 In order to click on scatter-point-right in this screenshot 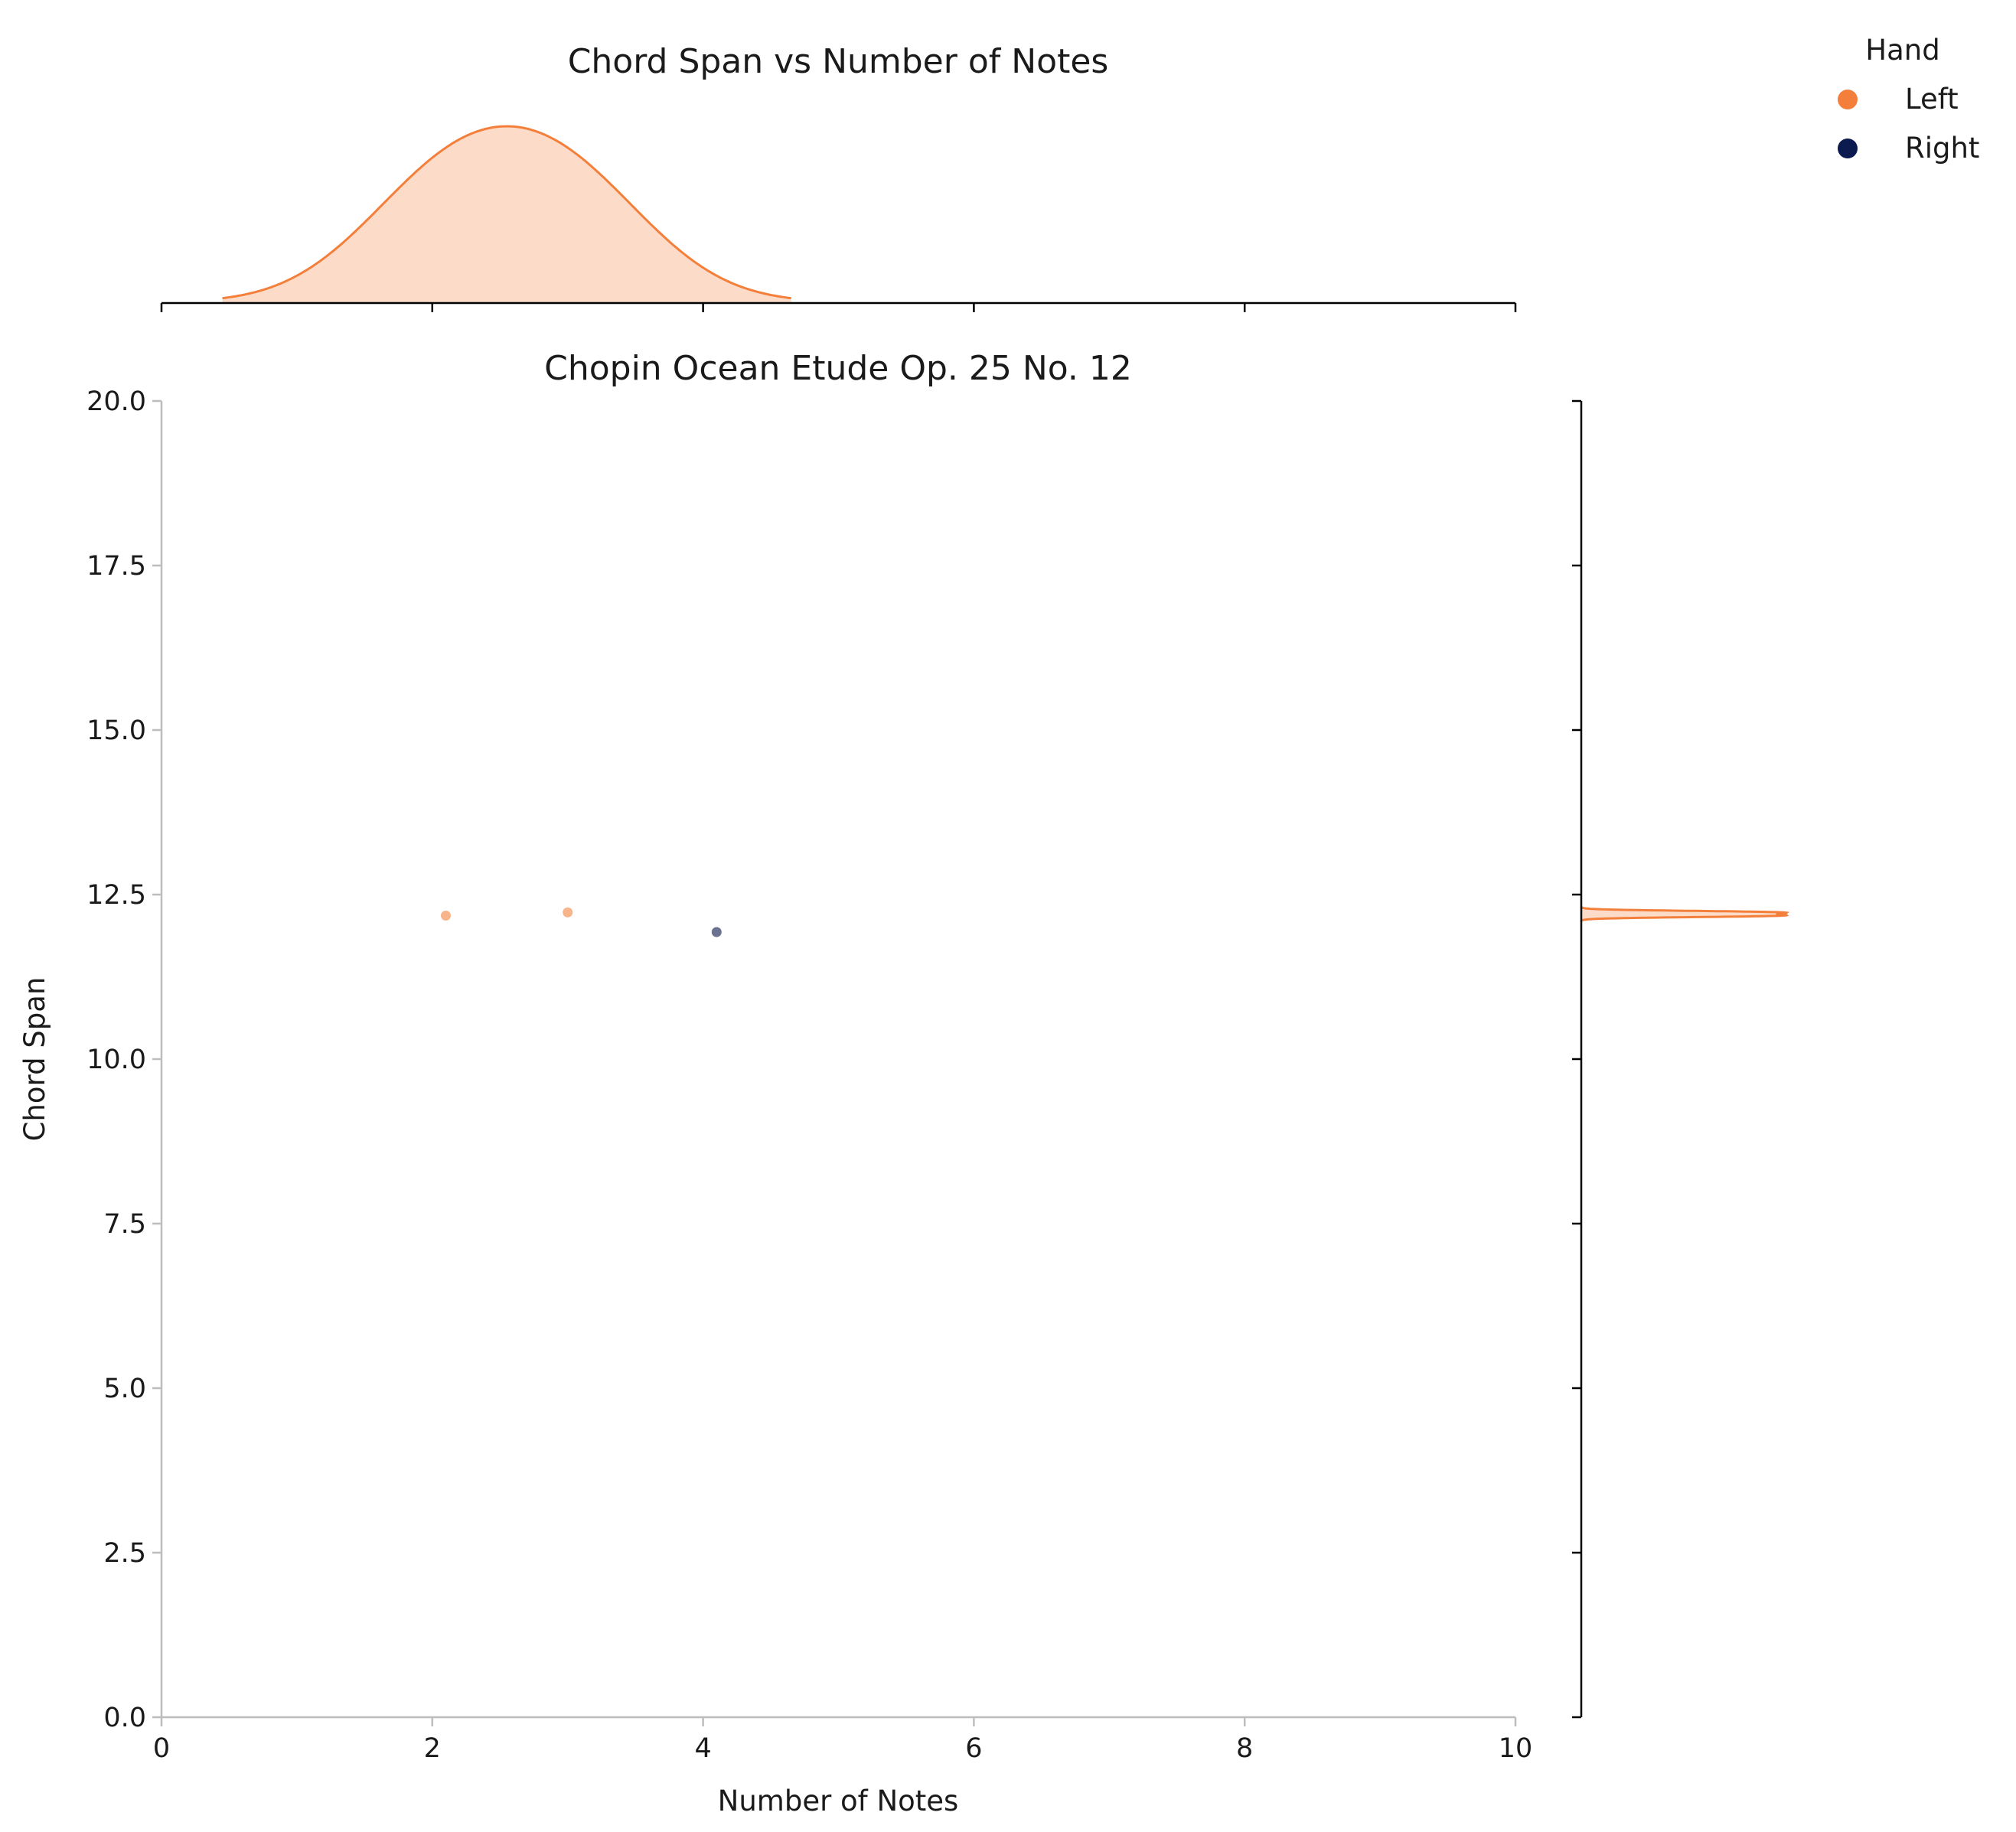, I will do `click(716, 932)`.